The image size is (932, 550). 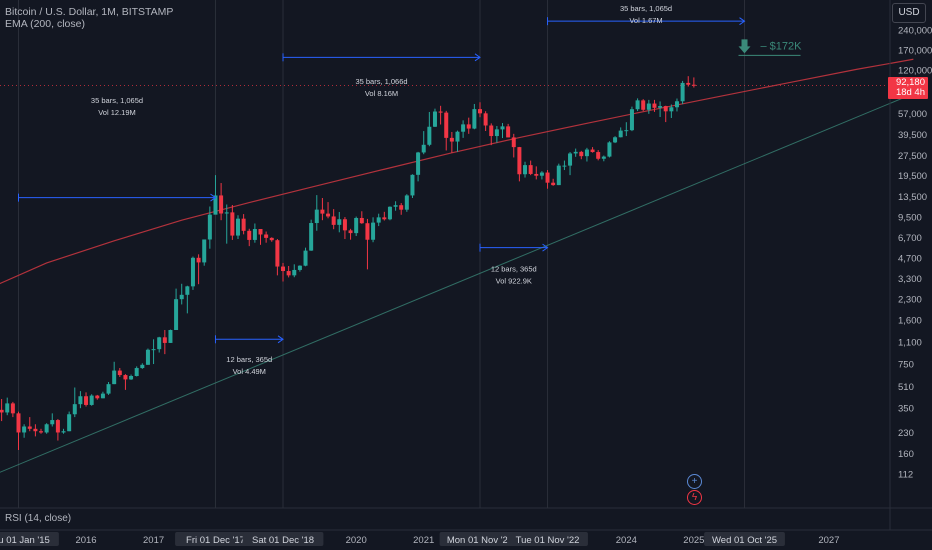 I want to click on y-tick-label: 9,500, so click(x=910, y=218).